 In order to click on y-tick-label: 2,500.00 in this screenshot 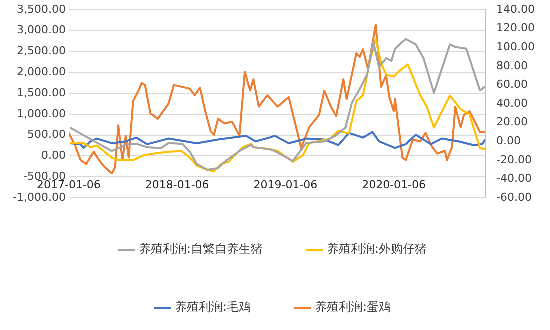, I will do `click(41, 51)`.